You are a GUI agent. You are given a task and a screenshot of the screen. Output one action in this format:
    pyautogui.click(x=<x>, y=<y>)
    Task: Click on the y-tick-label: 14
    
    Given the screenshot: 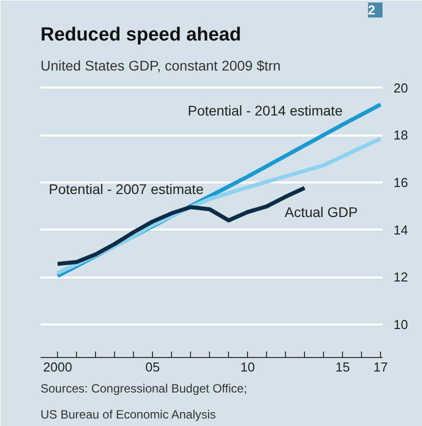 What is the action you would take?
    pyautogui.click(x=401, y=230)
    